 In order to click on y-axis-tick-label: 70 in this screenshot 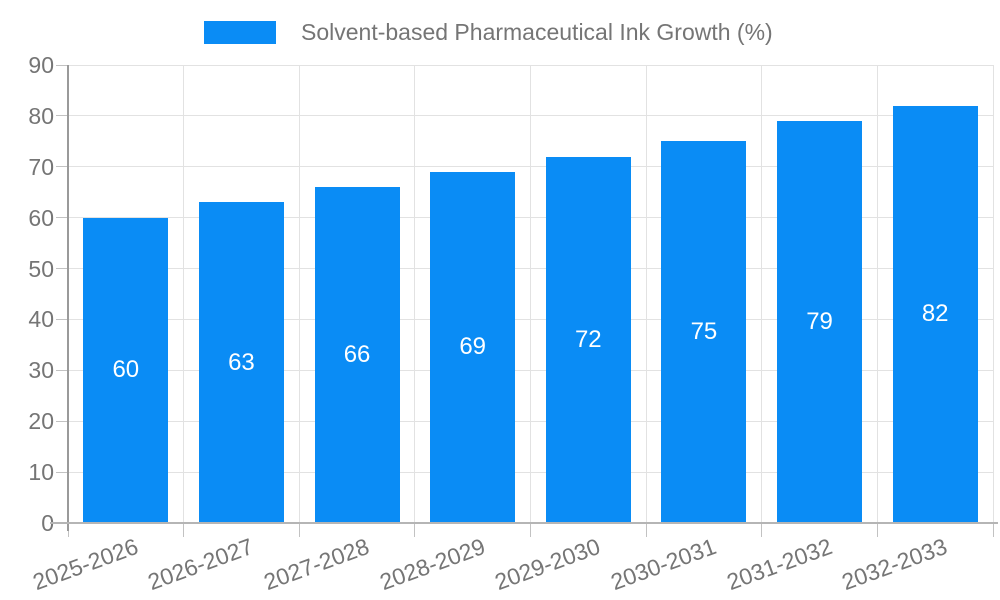, I will do `click(41, 166)`.